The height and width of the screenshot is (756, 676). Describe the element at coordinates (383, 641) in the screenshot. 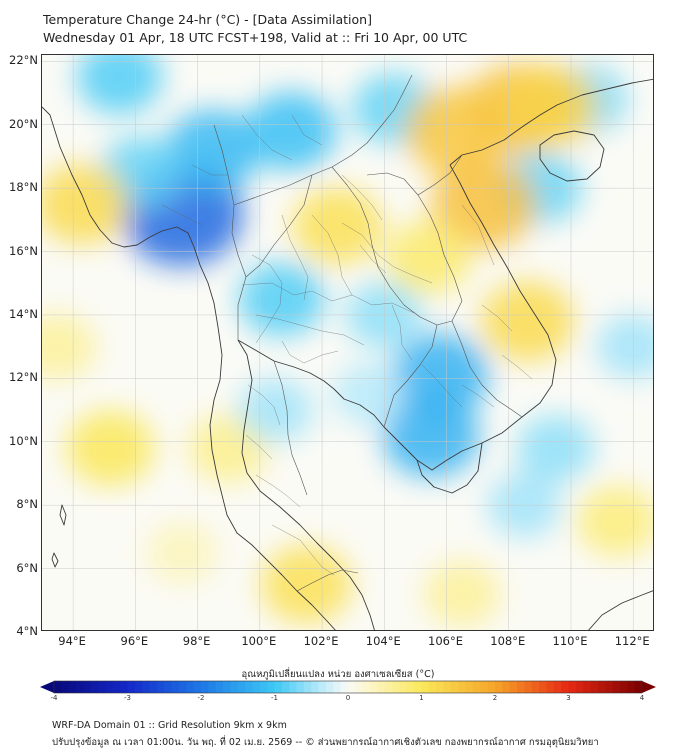

I see `longitude-label: 104°E` at that location.